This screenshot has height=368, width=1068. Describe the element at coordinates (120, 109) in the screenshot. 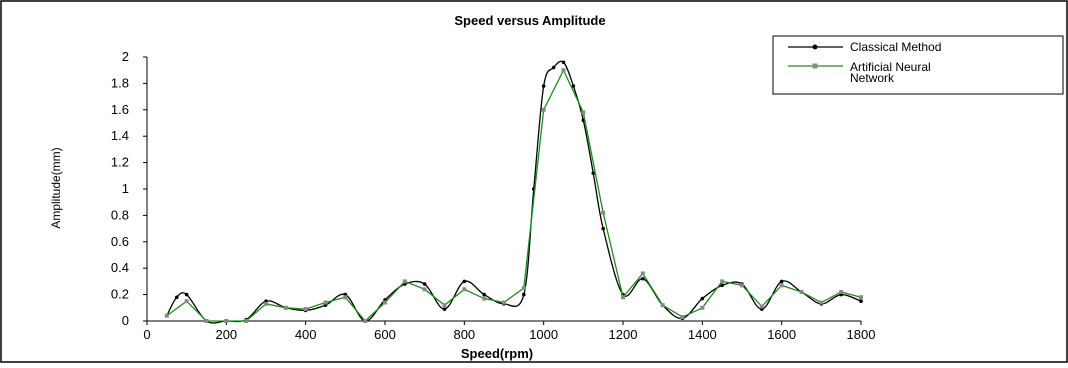

I see `y-tick-label: 1.6` at that location.